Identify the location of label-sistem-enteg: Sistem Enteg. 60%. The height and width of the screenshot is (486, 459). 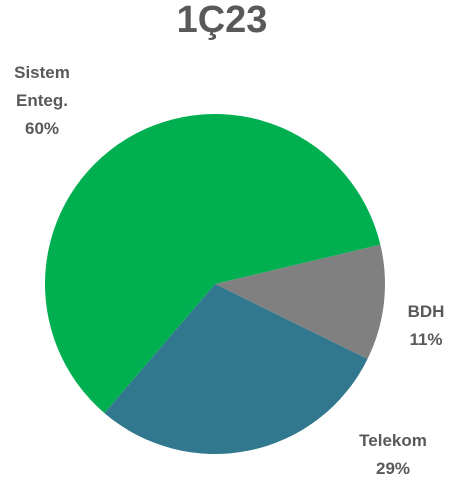
(42, 100).